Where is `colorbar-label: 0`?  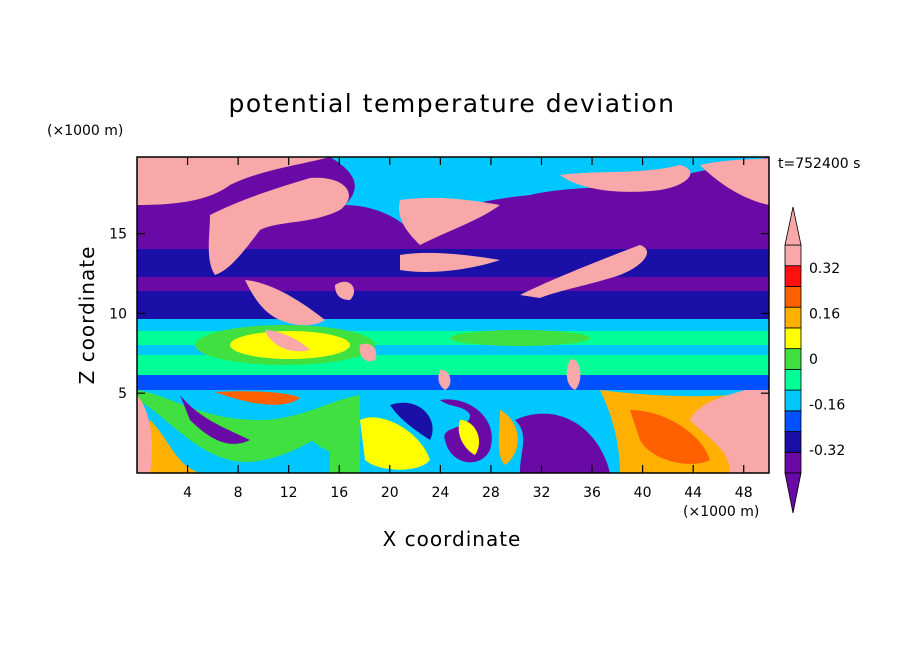
colorbar-label: 0 is located at coordinates (813, 360).